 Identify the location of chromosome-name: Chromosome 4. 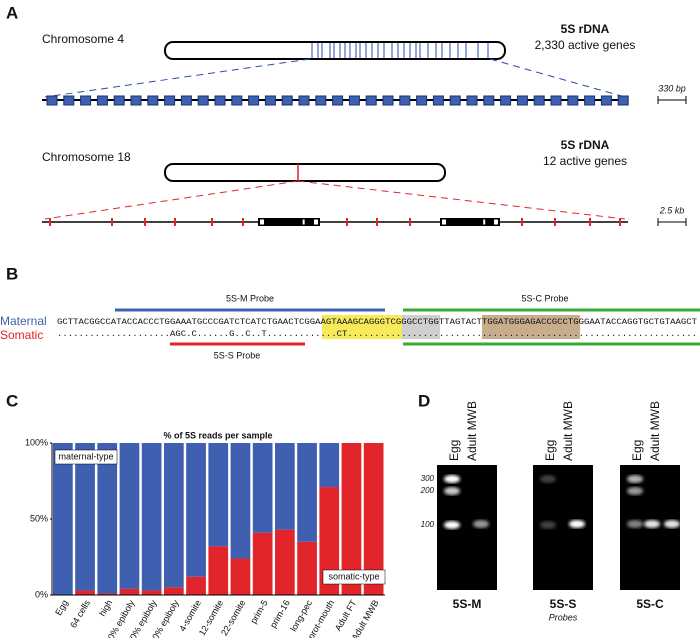
(83, 39).